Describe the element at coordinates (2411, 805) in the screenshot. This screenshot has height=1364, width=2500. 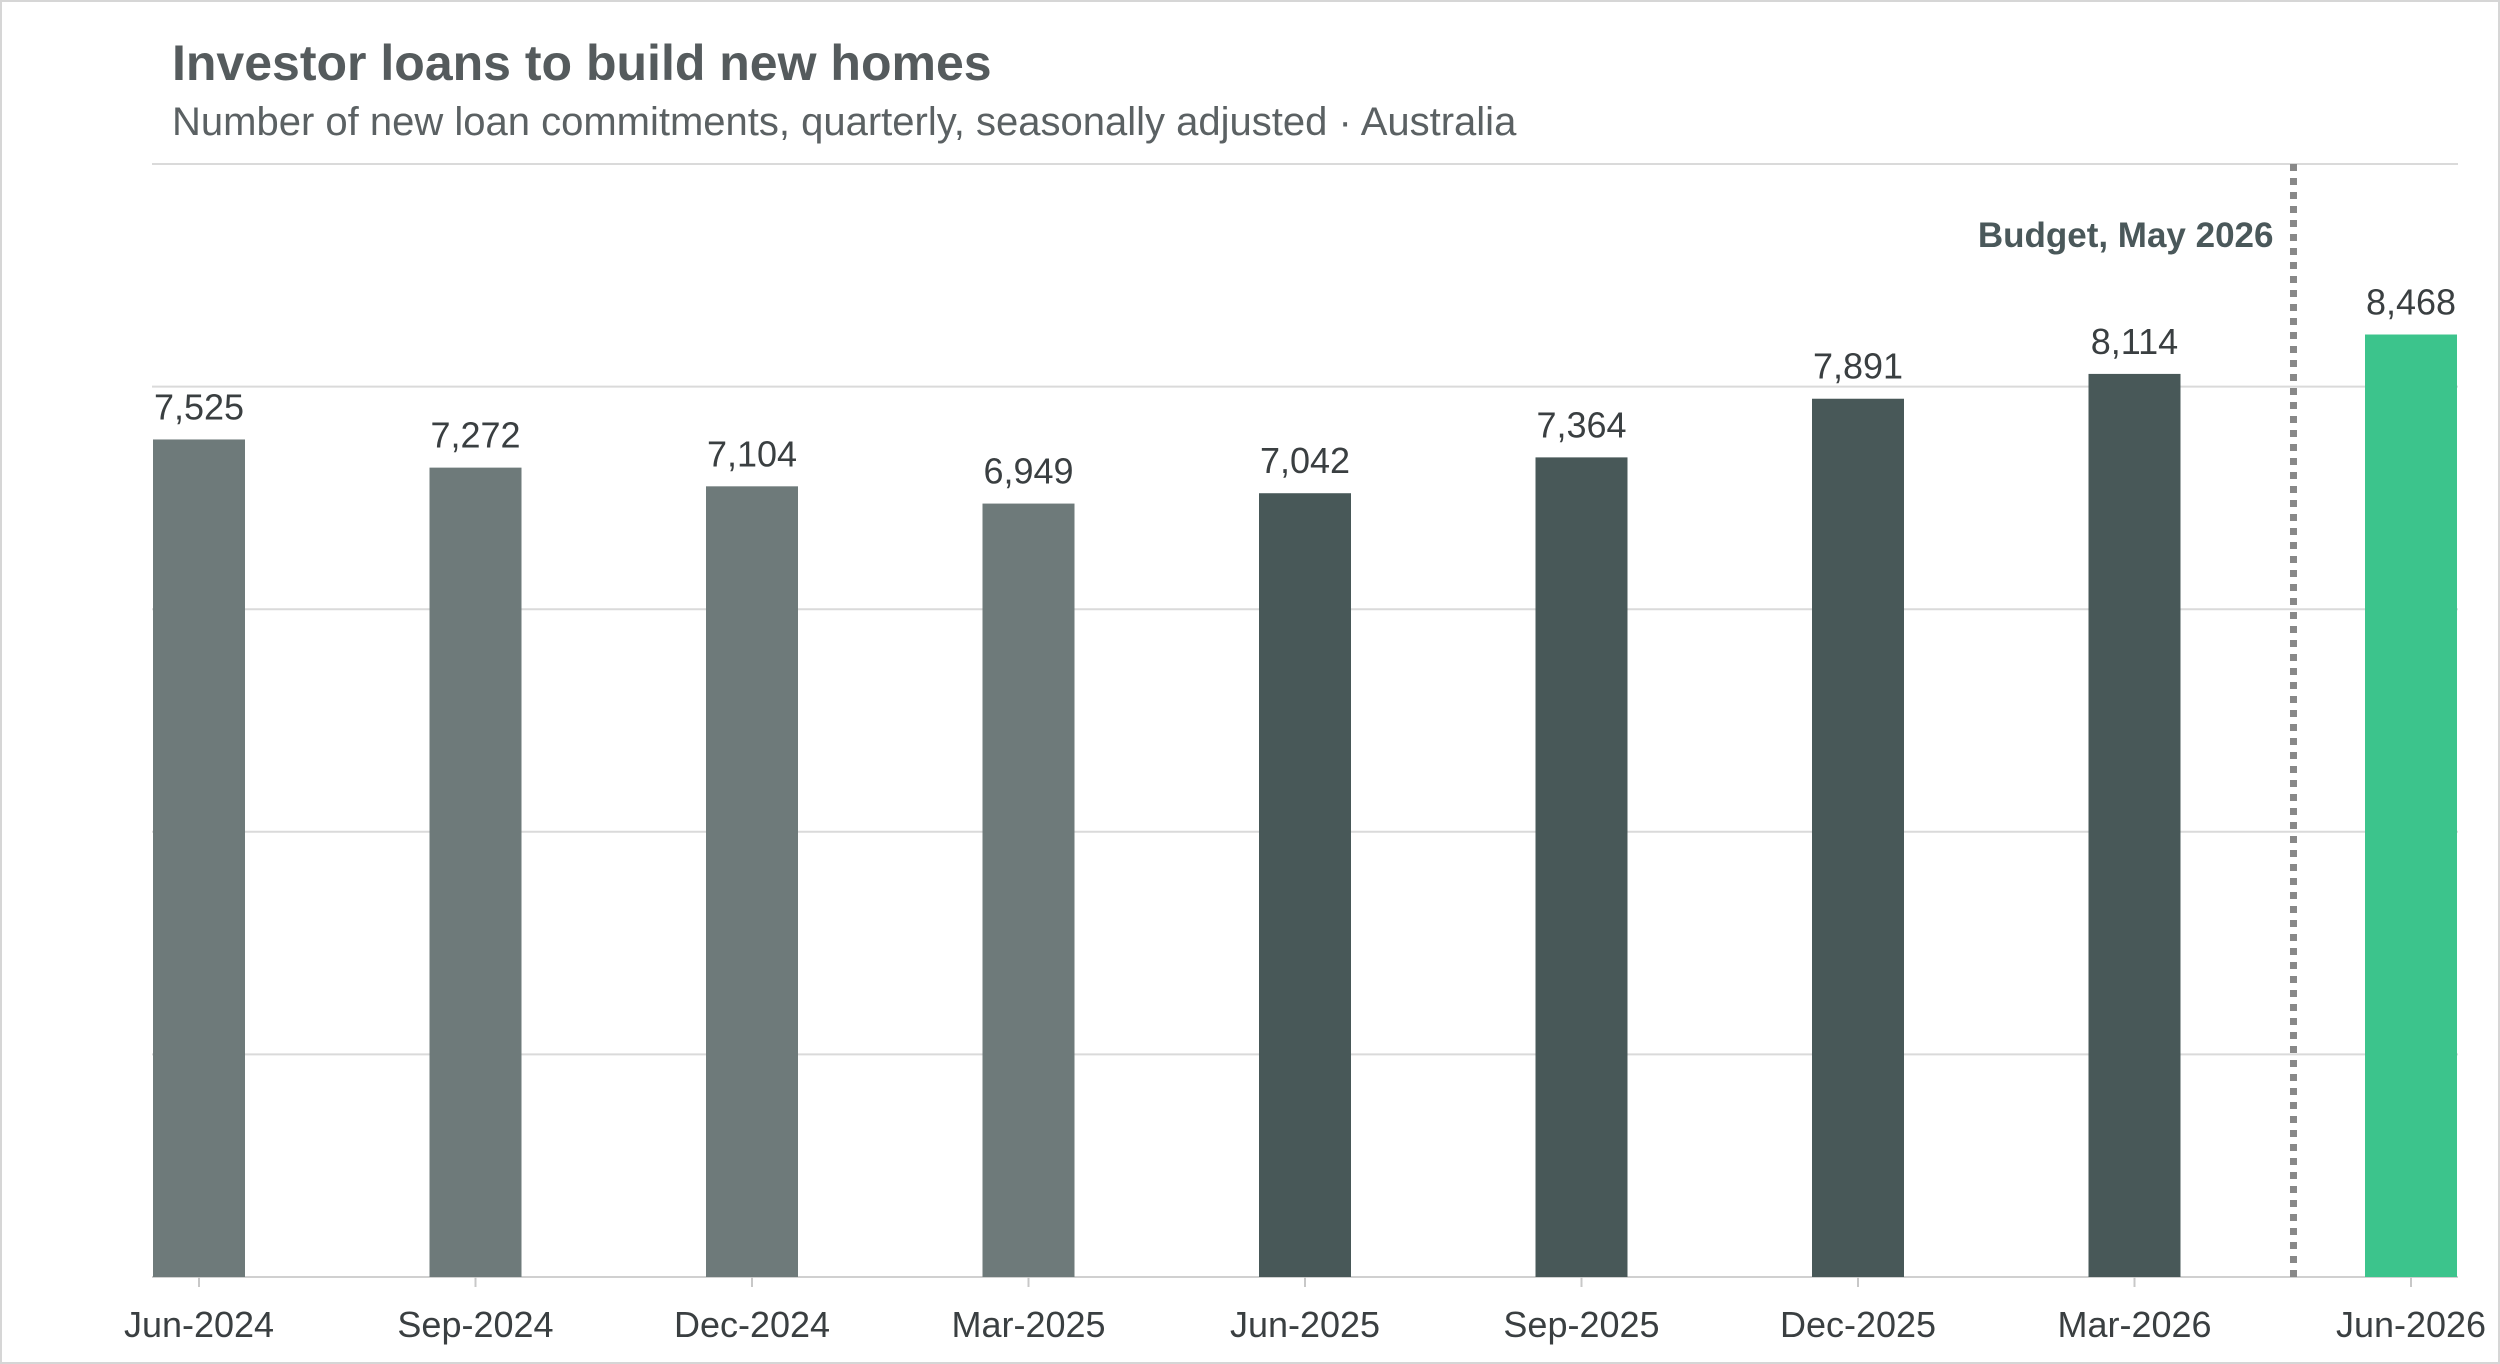
I see `bar-jun-2026` at that location.